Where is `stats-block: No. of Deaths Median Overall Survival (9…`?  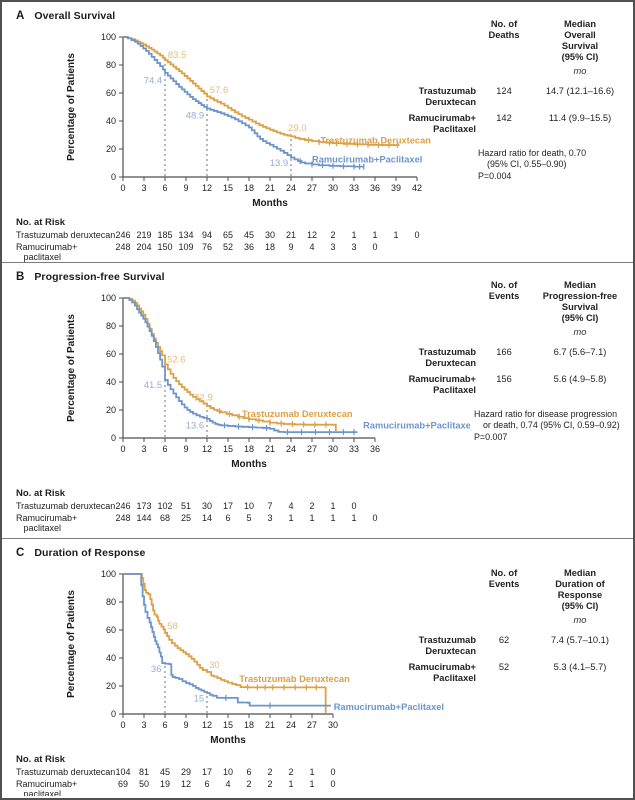
stats-block: No. of Deaths Median Overall Survival (9… is located at coordinates (505, 100).